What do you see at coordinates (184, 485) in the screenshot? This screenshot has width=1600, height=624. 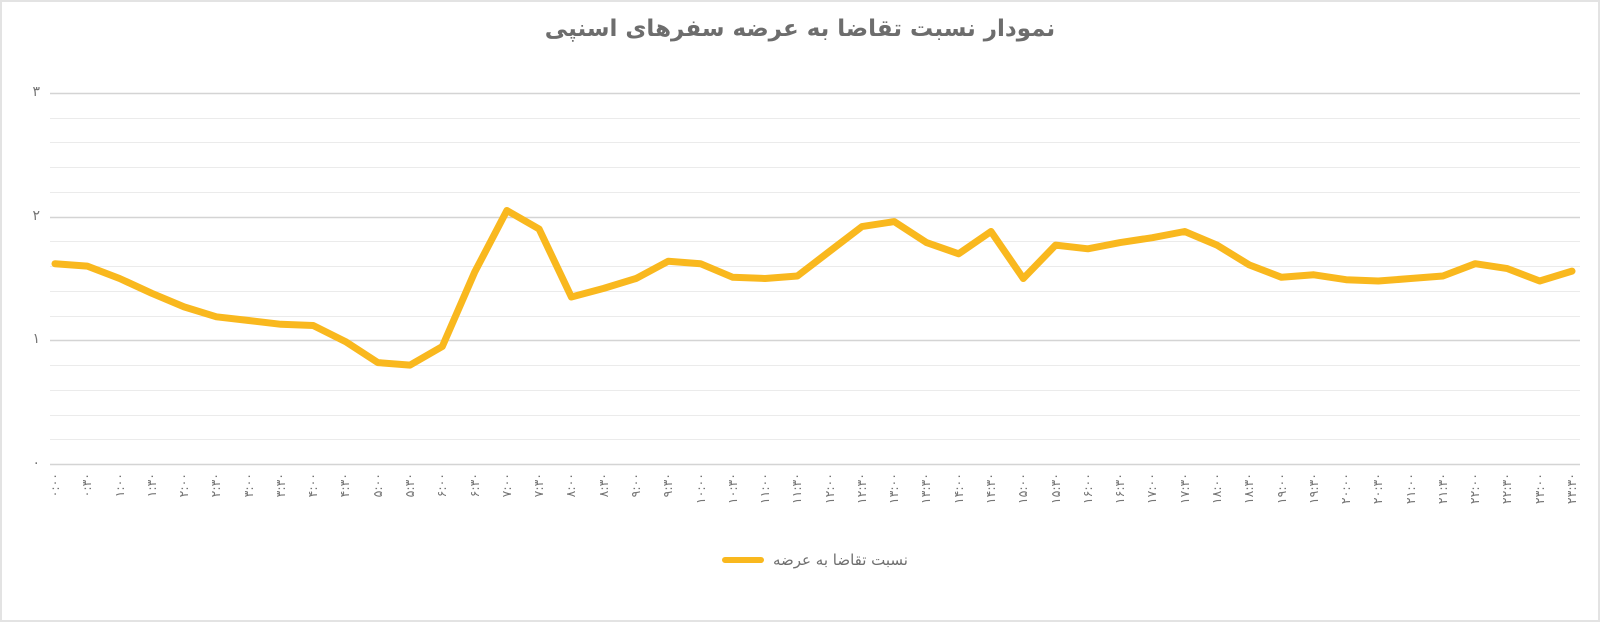 I see `x-axis-tick-label: ۲:۰۰` at bounding box center [184, 485].